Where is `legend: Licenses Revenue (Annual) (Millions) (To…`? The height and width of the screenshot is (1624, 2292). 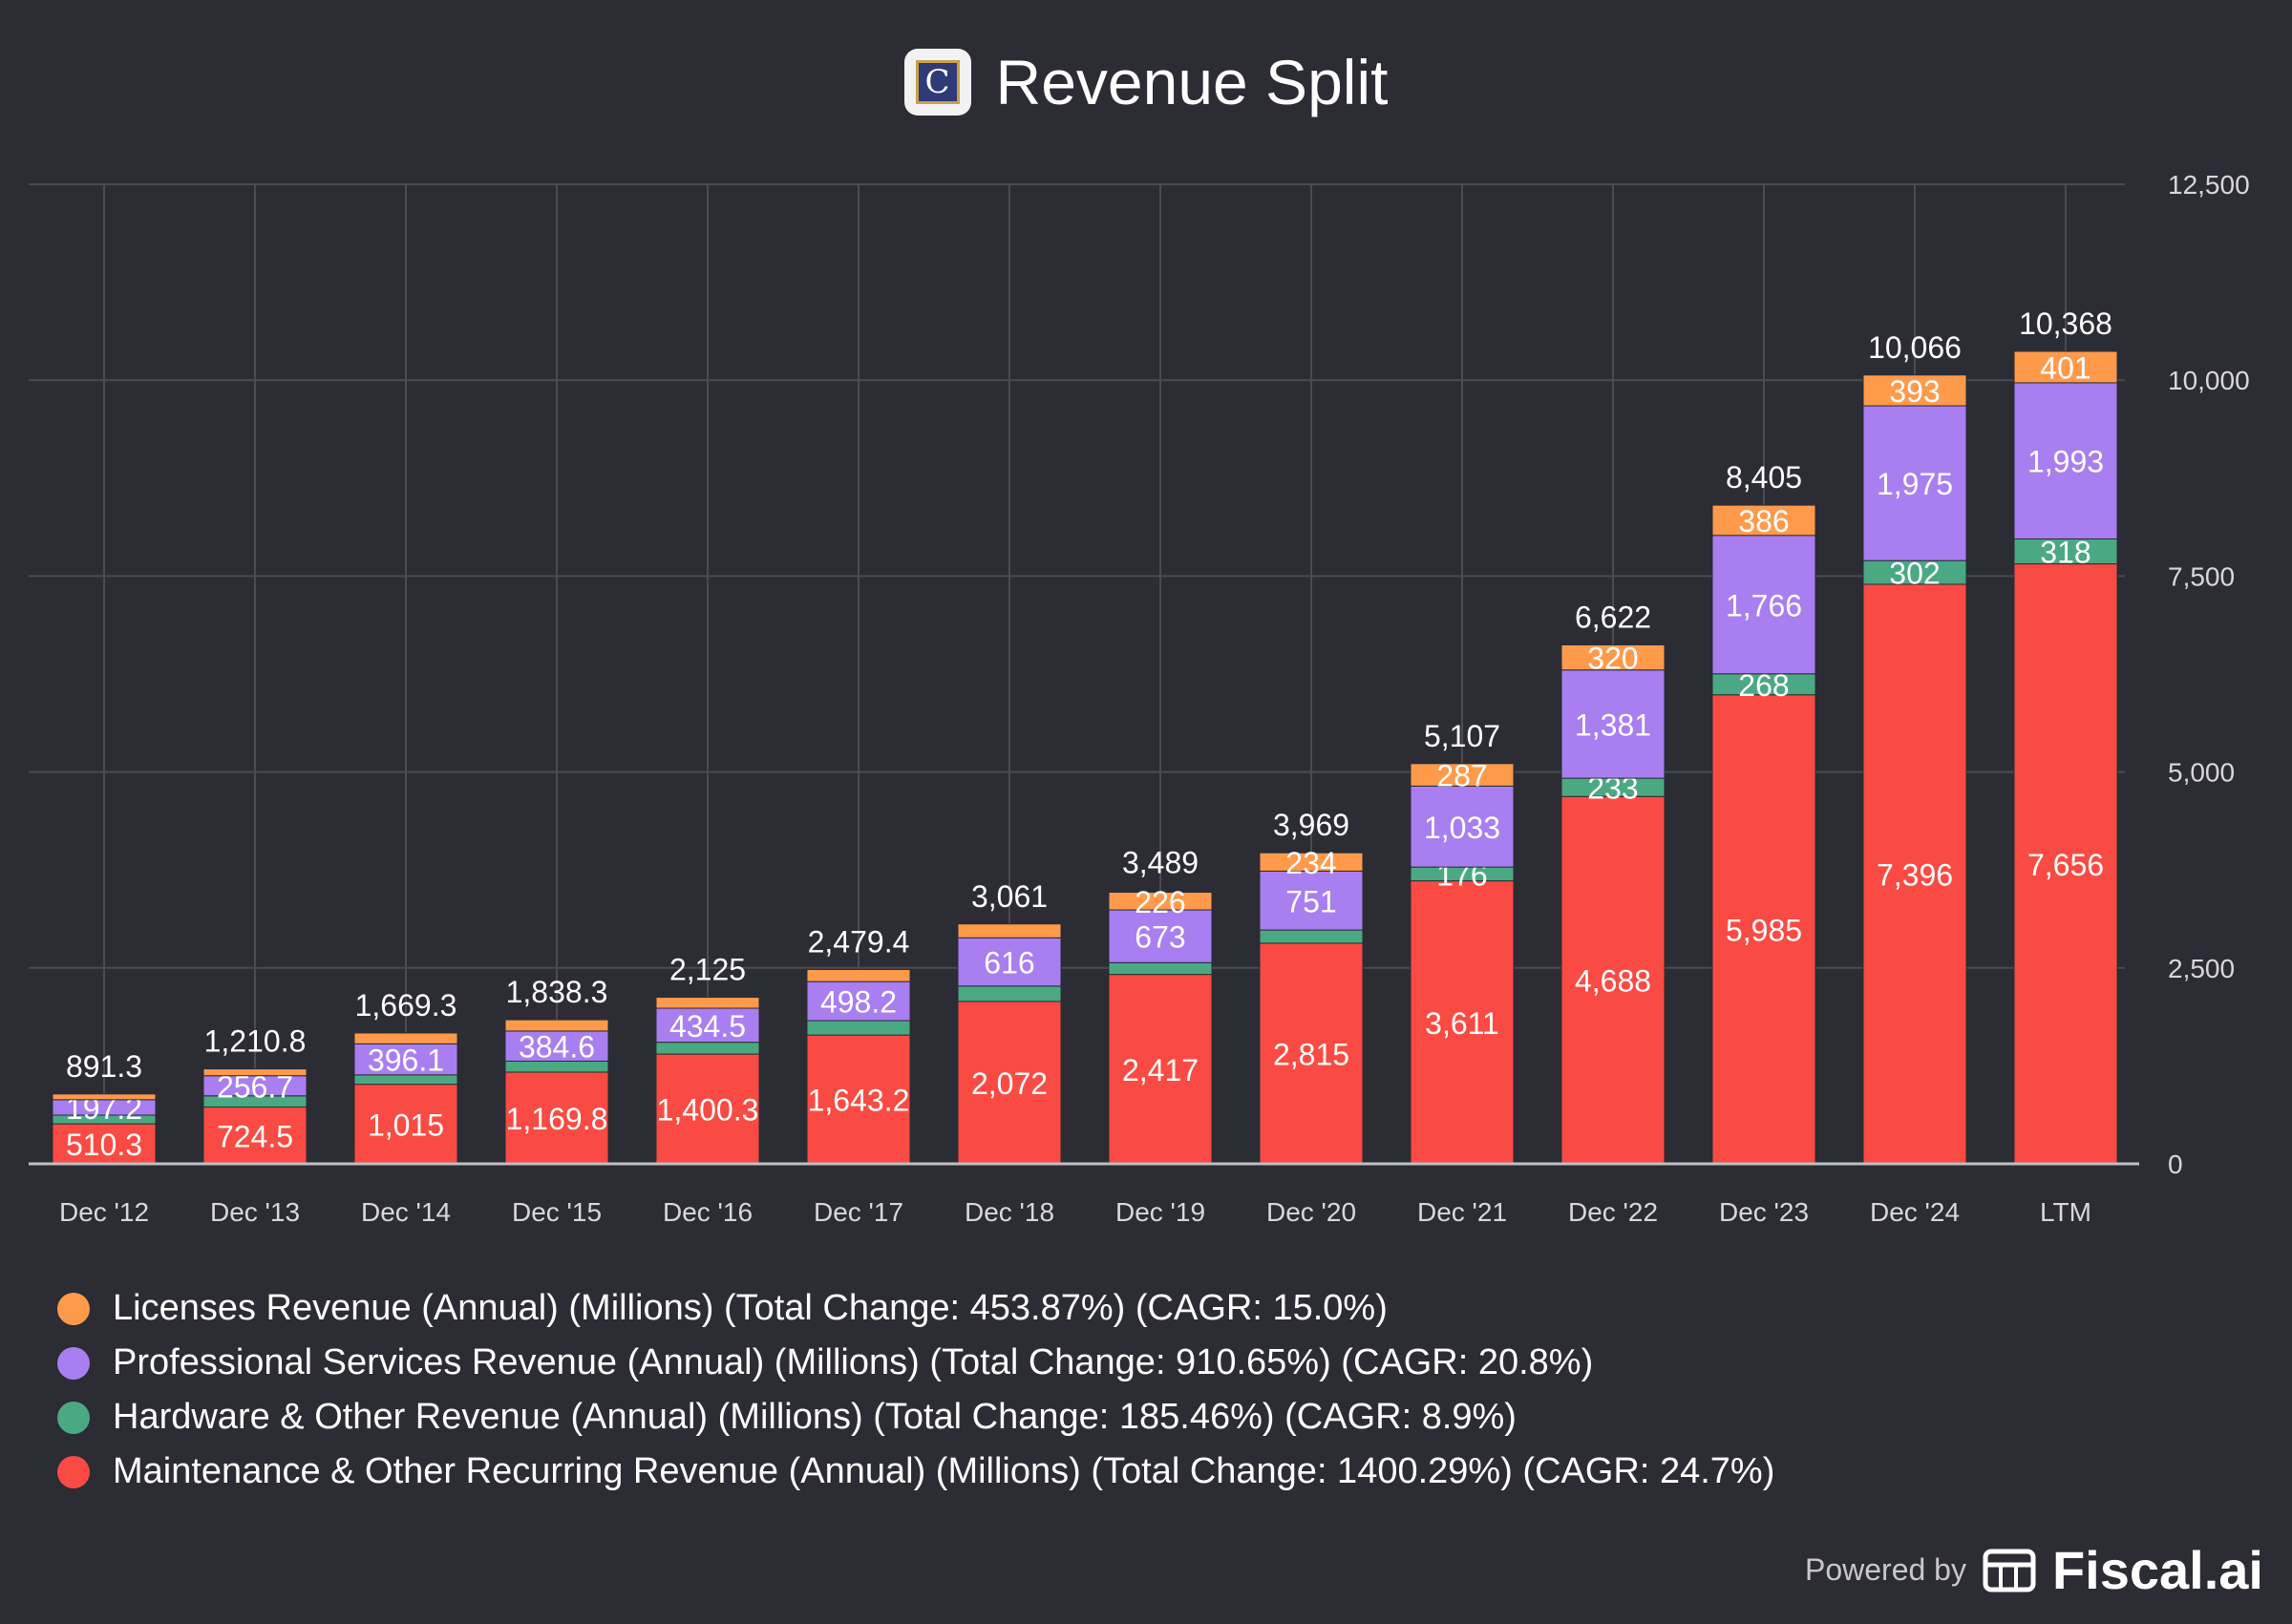
legend: Licenses Revenue (Annual) (Millions) (To… is located at coordinates (915, 1390).